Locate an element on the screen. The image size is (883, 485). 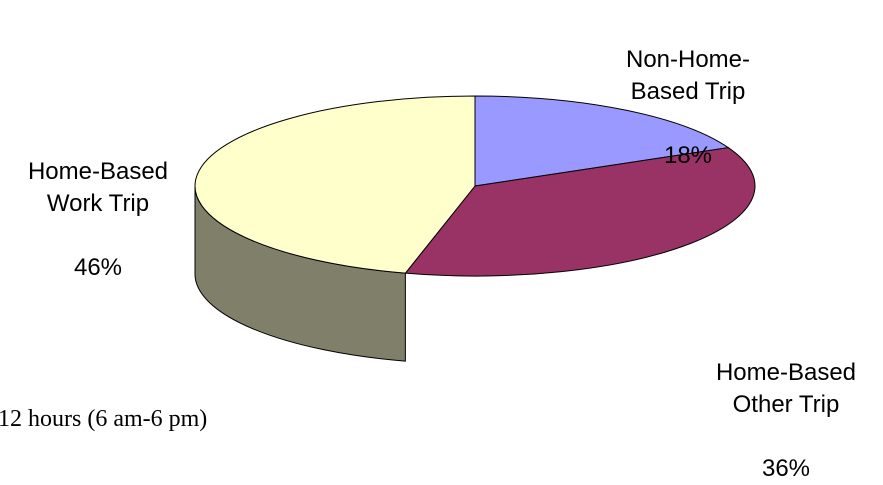
slice-value-non-home-based: 18% is located at coordinates (688, 155).